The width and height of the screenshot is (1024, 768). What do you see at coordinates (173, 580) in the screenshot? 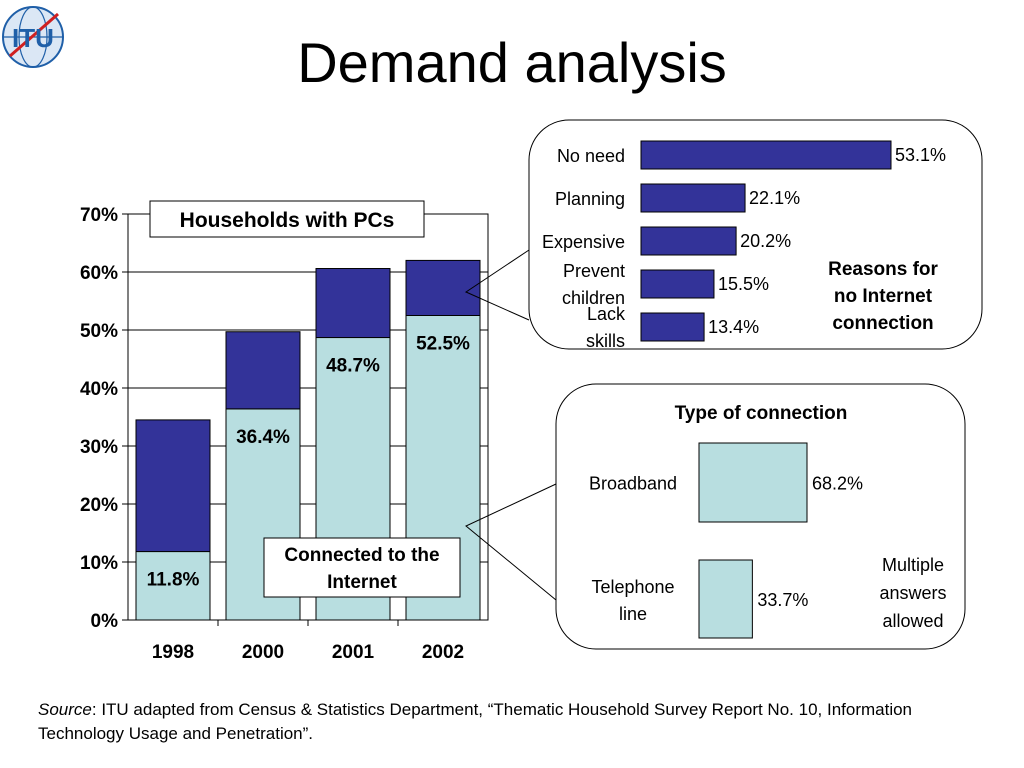
I see `data-label: 11.8%` at bounding box center [173, 580].